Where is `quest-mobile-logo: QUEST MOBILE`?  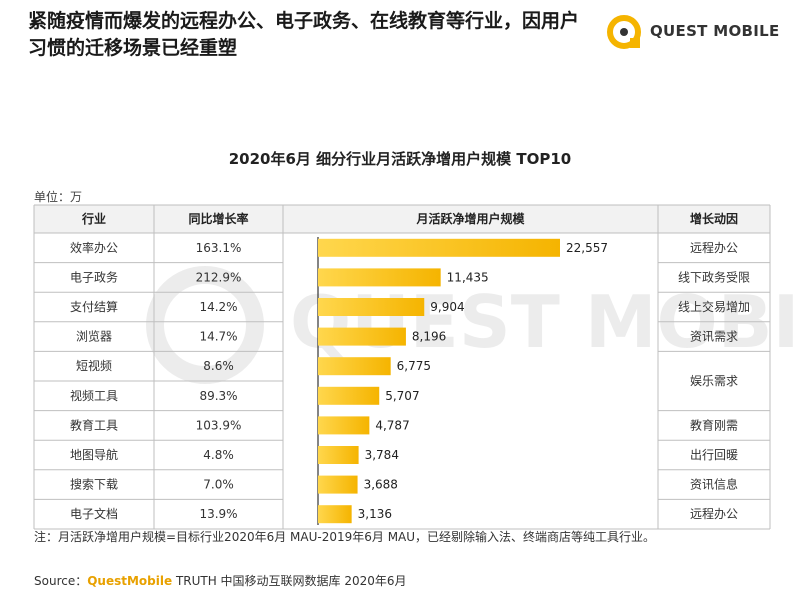 quest-mobile-logo: QUEST MOBILE is located at coordinates (696, 32).